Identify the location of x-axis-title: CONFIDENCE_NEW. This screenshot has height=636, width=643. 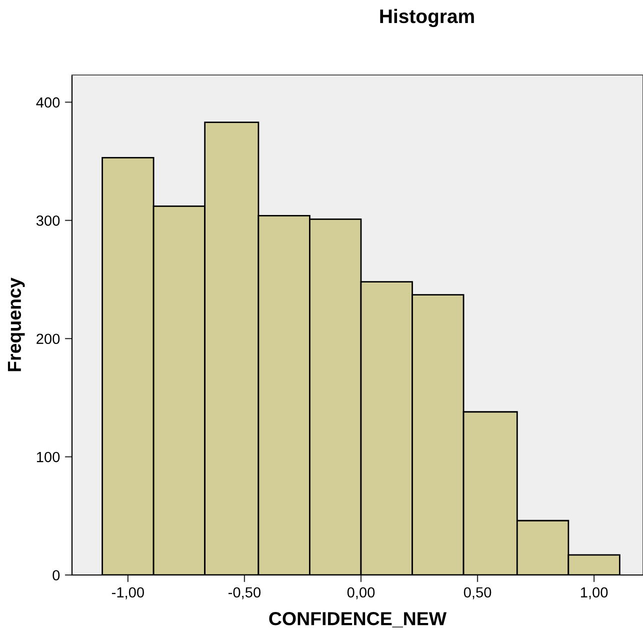
(358, 620).